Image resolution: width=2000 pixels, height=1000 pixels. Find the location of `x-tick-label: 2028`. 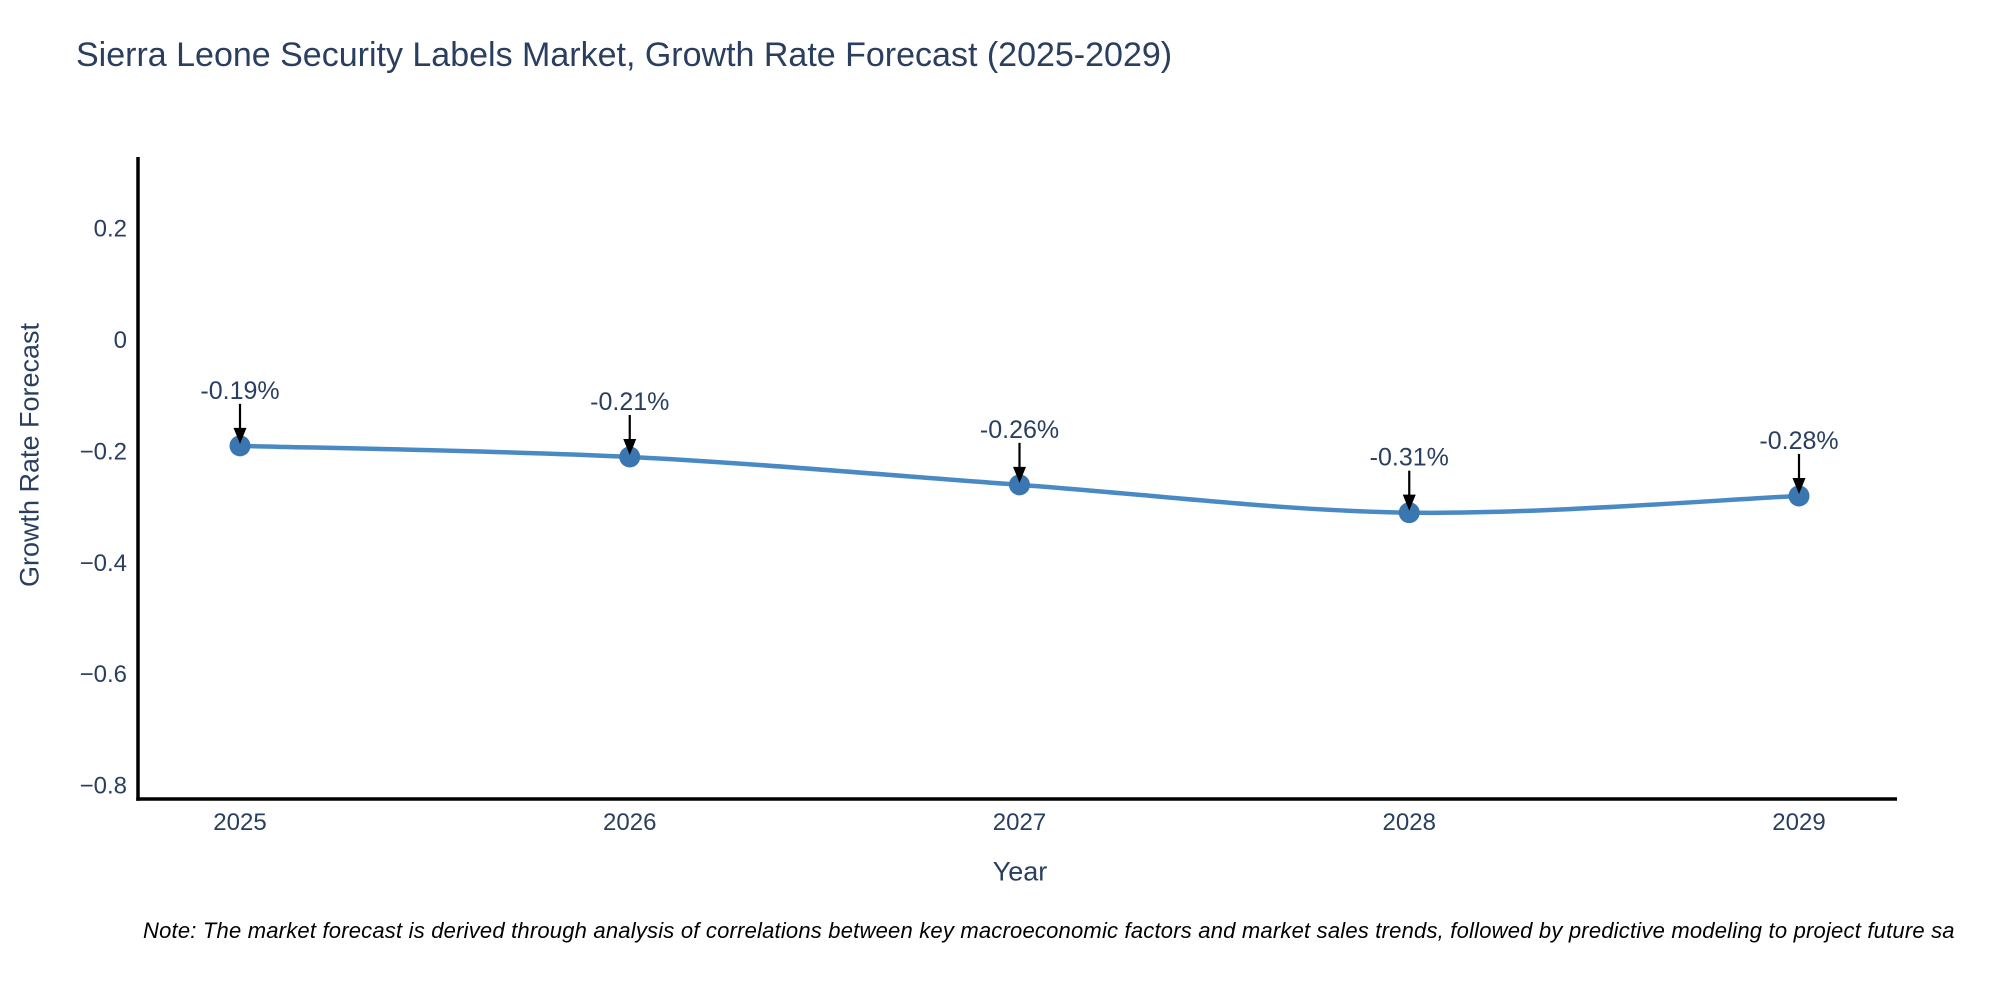

x-tick-label: 2028 is located at coordinates (1409, 822).